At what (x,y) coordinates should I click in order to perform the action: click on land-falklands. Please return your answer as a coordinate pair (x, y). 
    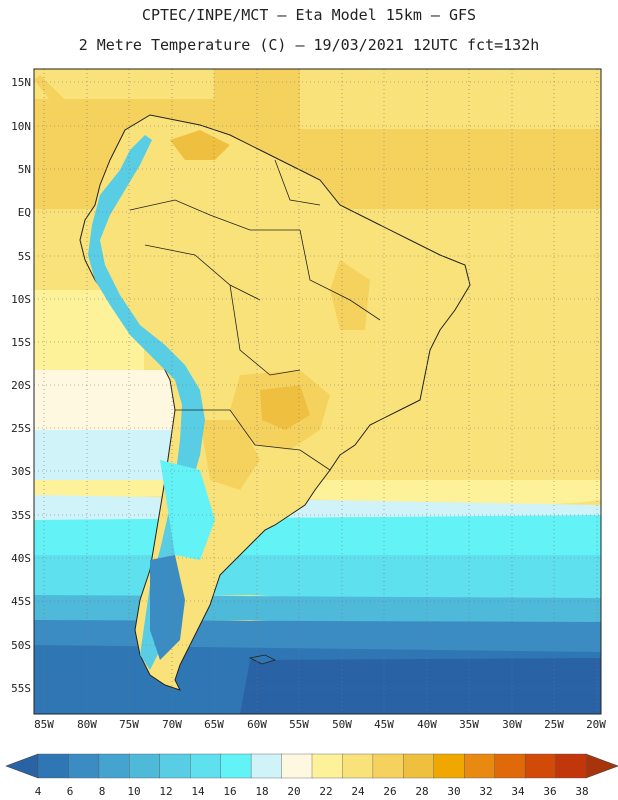
    Looking at the image, I should click on (262, 659).